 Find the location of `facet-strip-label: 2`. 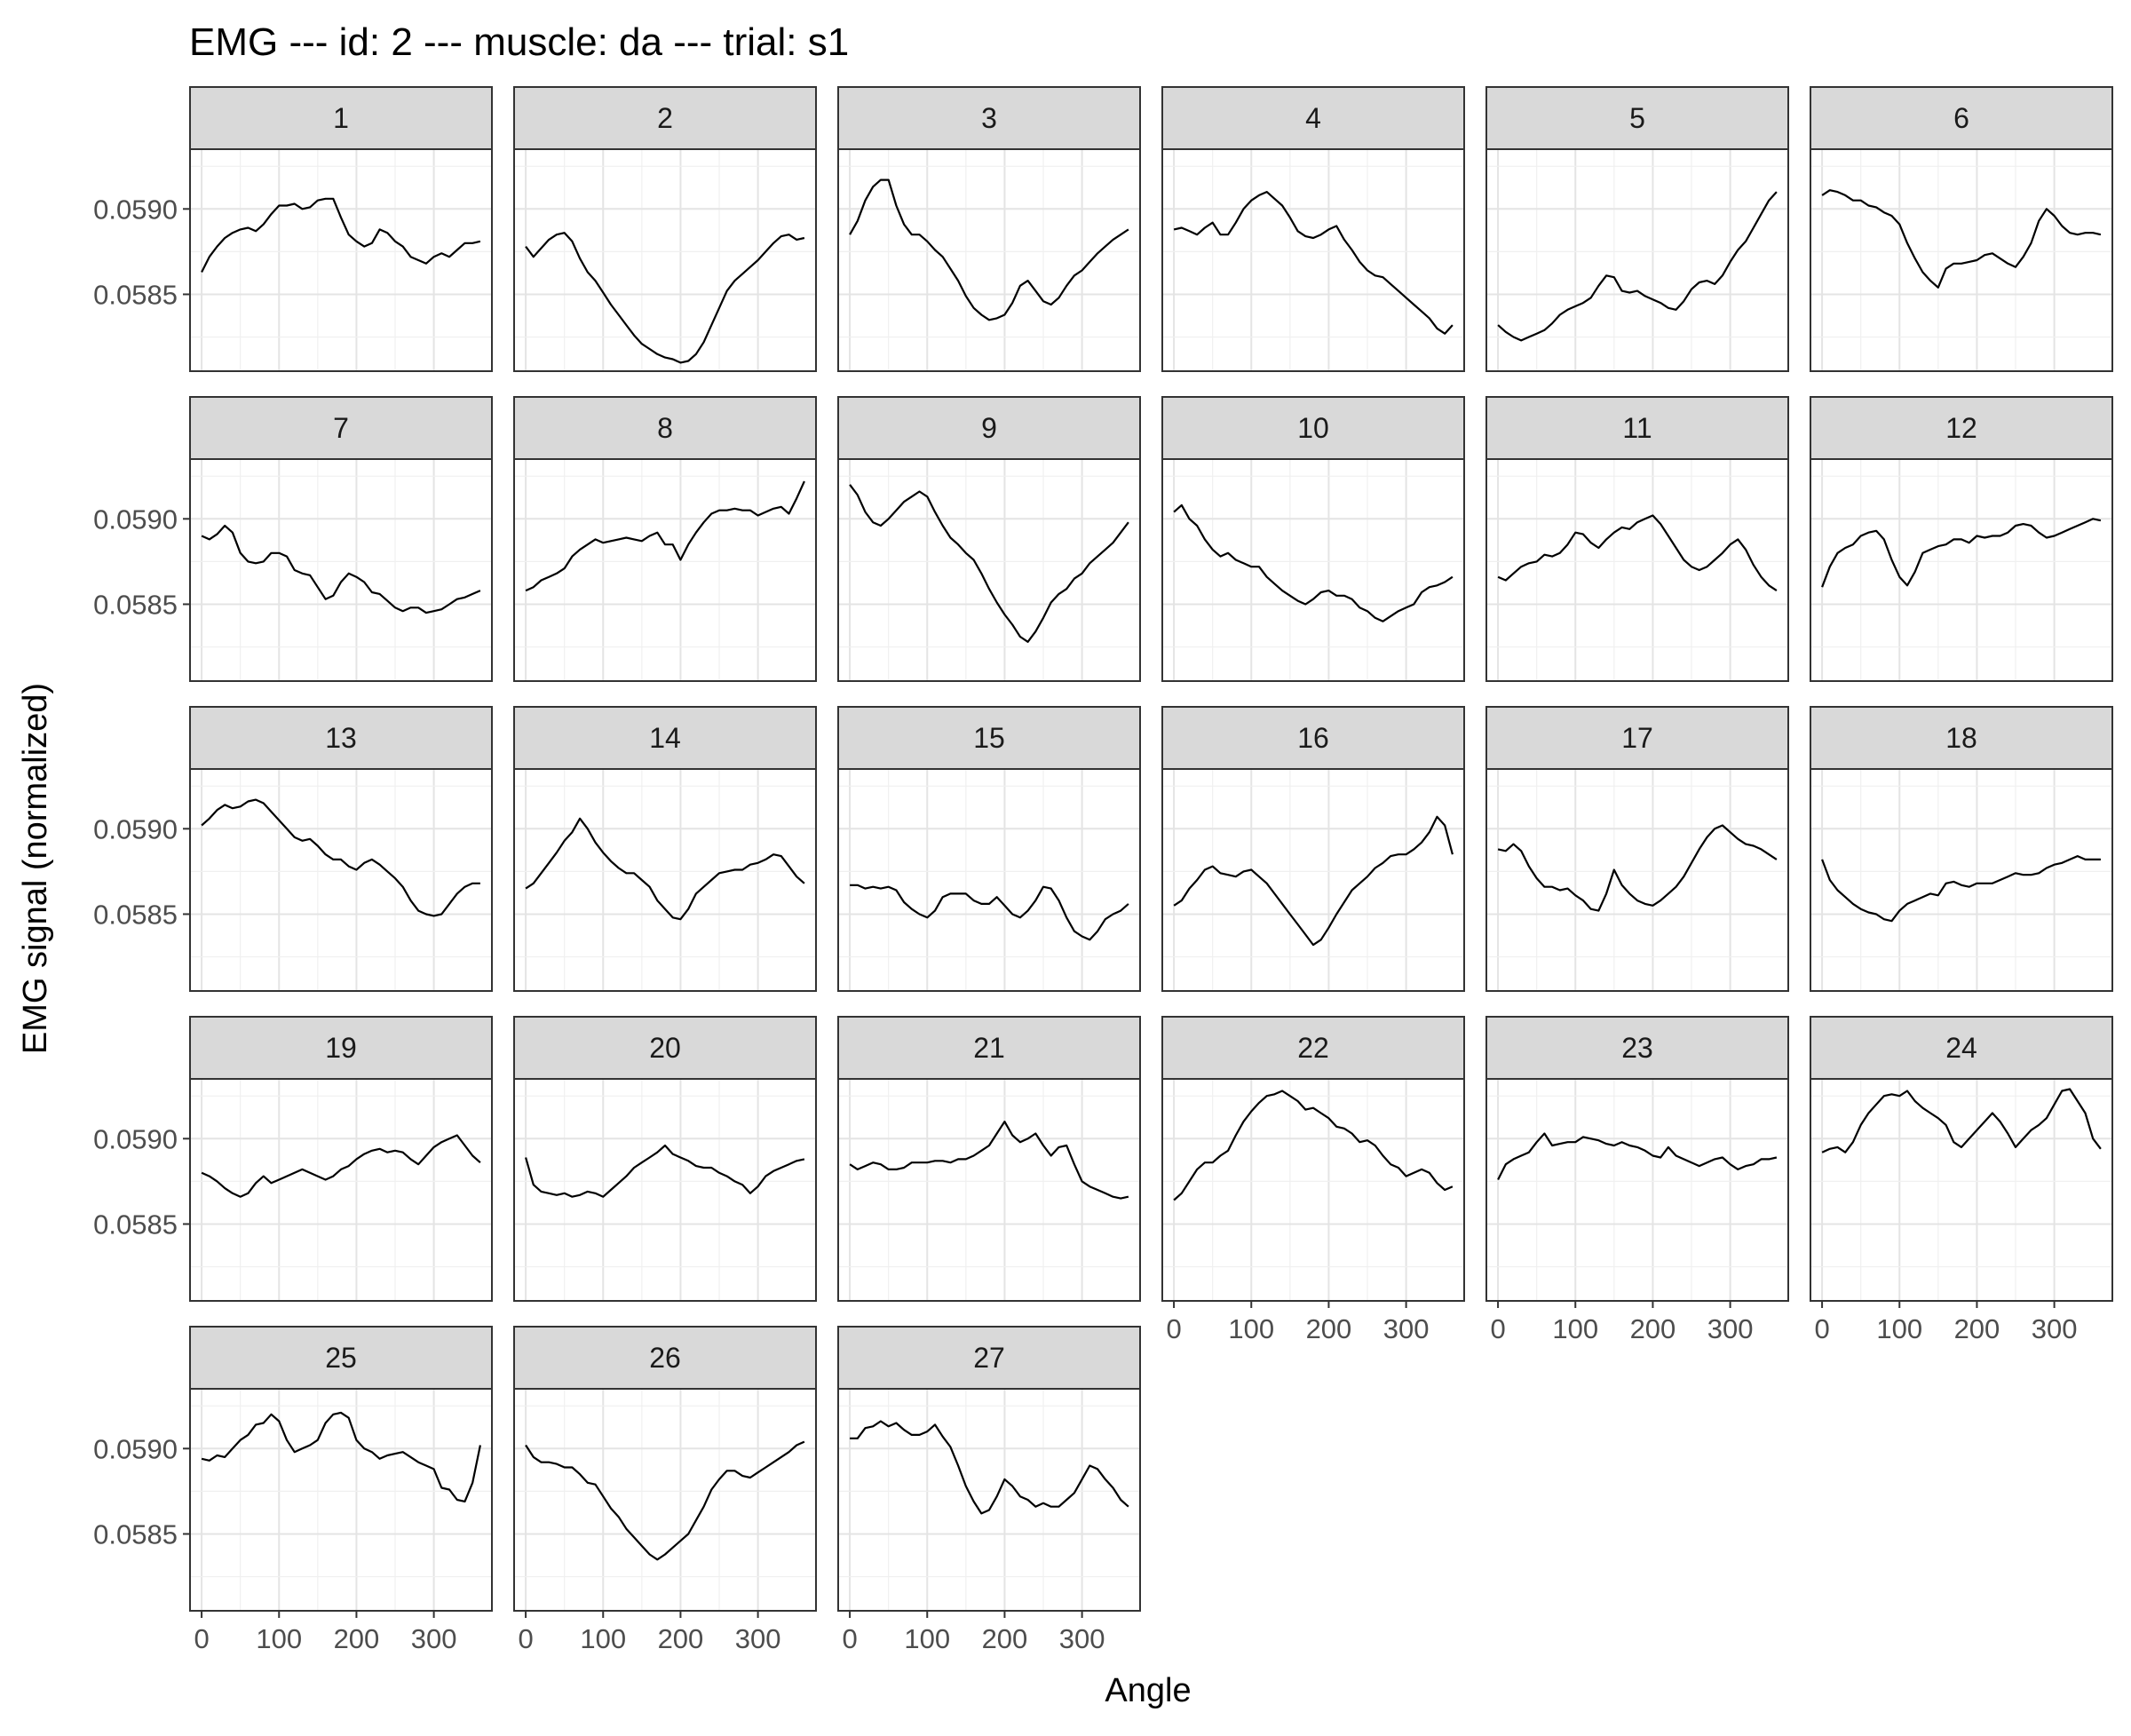

facet-strip-label: 2 is located at coordinates (665, 118).